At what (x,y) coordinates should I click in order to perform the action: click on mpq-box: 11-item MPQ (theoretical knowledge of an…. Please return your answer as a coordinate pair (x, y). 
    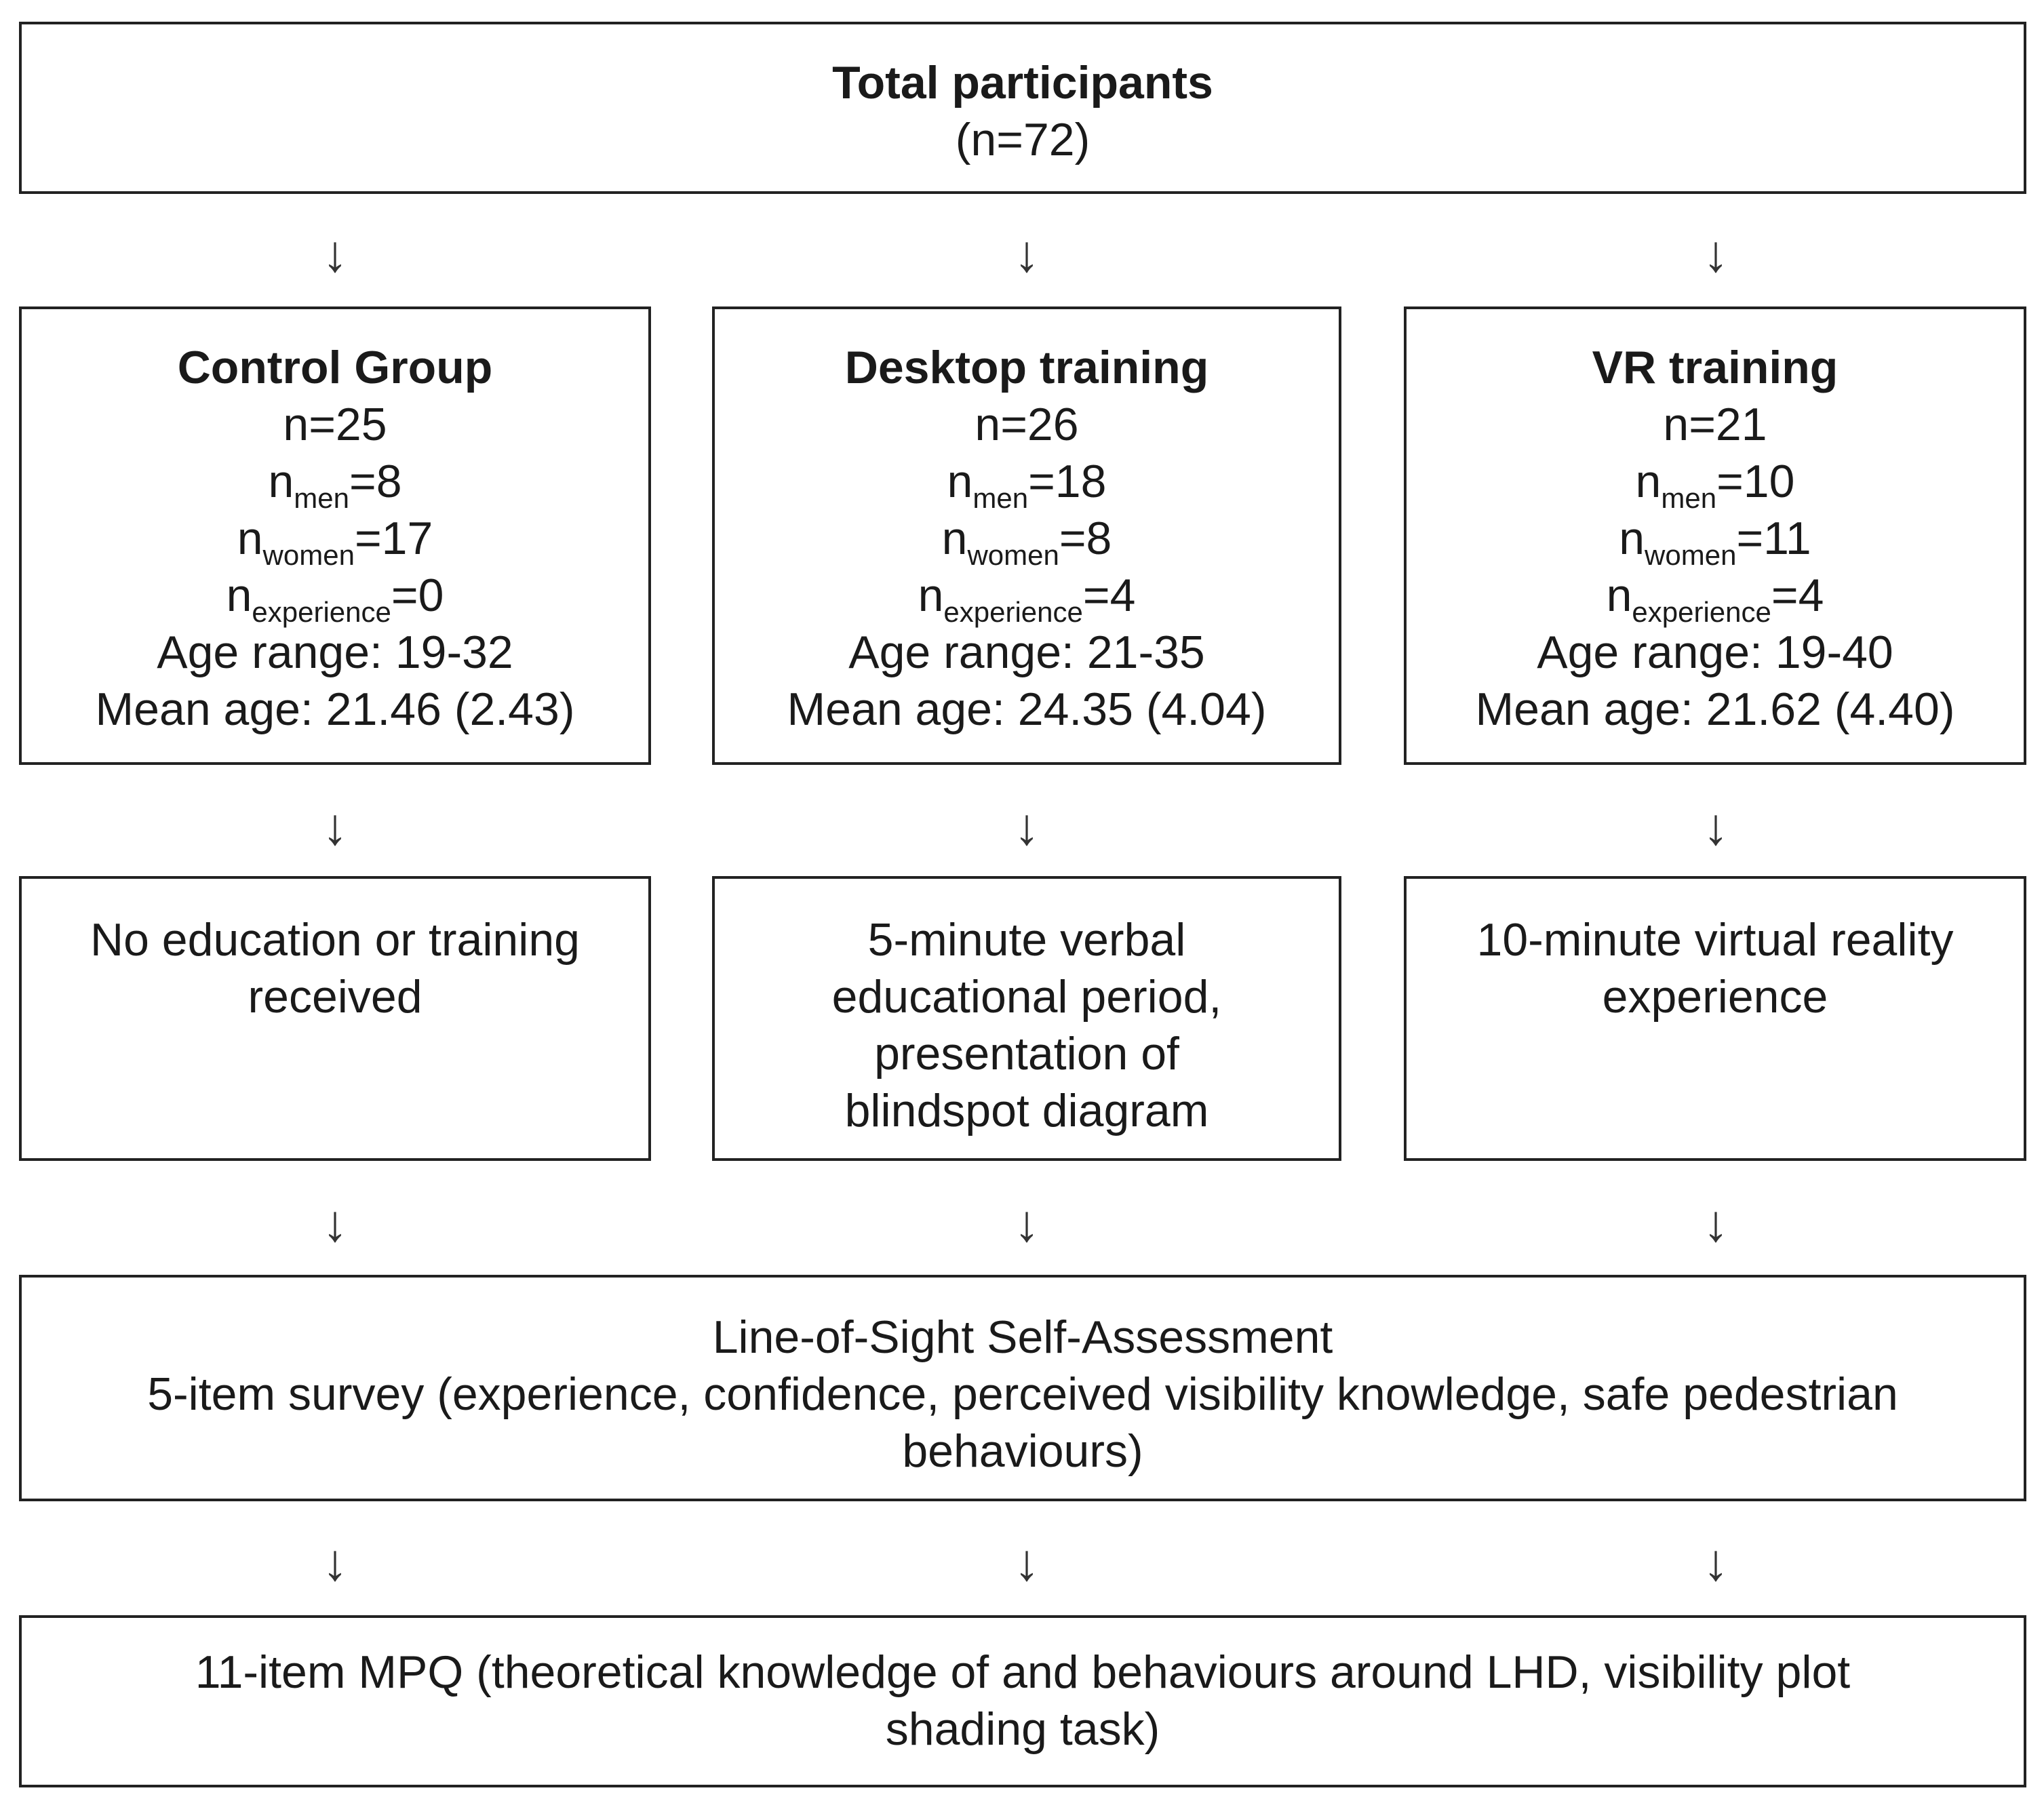
    Looking at the image, I should click on (1022, 1701).